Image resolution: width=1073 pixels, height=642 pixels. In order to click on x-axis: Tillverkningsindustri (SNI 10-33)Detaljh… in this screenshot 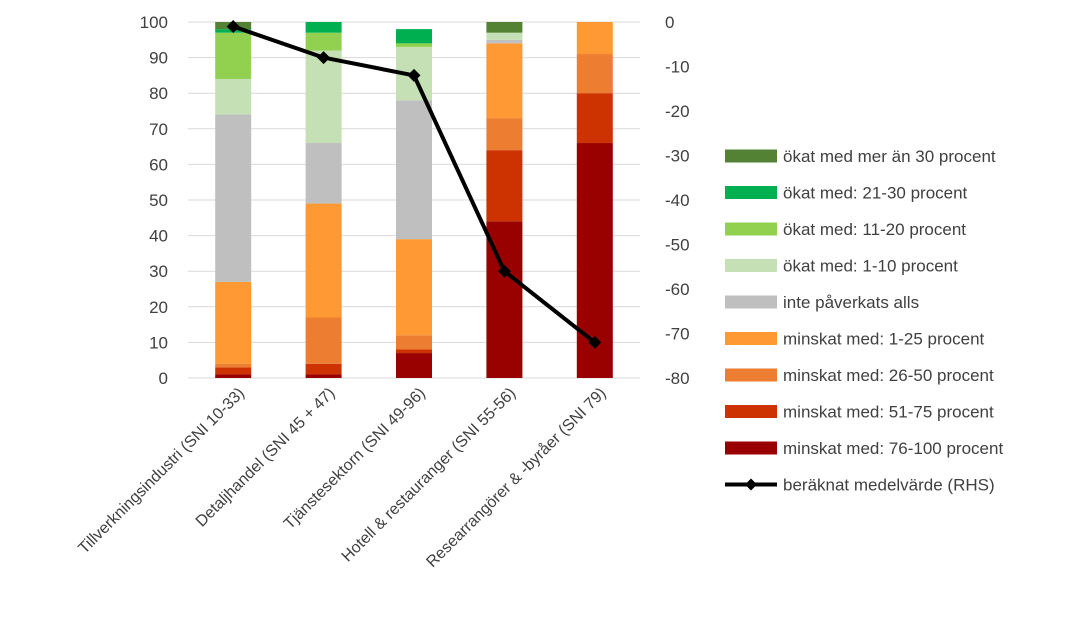, I will do `click(342, 477)`.